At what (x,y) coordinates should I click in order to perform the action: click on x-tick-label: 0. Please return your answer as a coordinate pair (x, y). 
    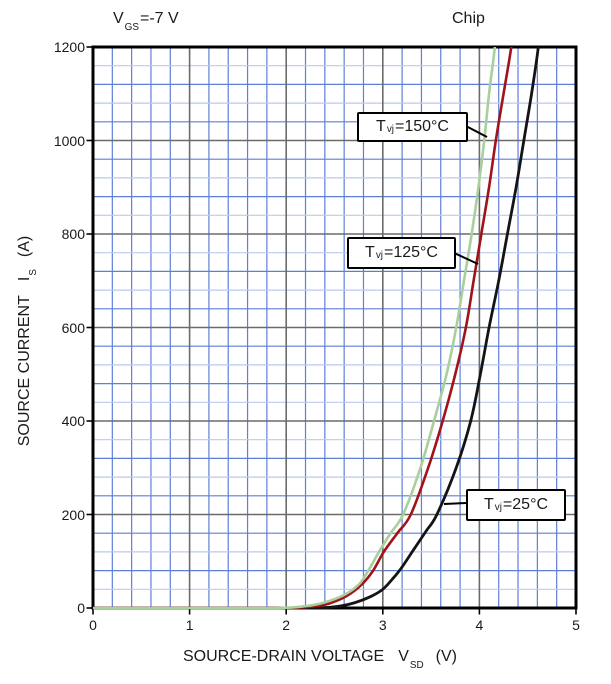
    Looking at the image, I should click on (93, 625).